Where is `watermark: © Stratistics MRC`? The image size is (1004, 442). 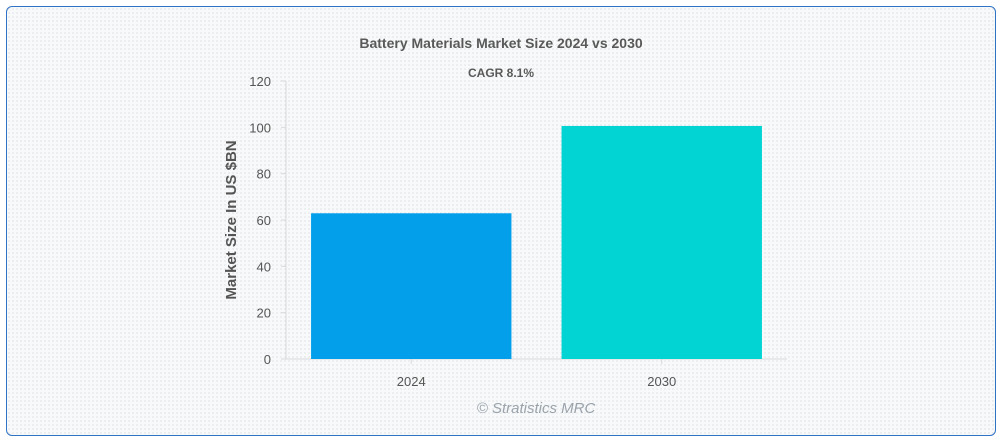 watermark: © Stratistics MRC is located at coordinates (536, 408).